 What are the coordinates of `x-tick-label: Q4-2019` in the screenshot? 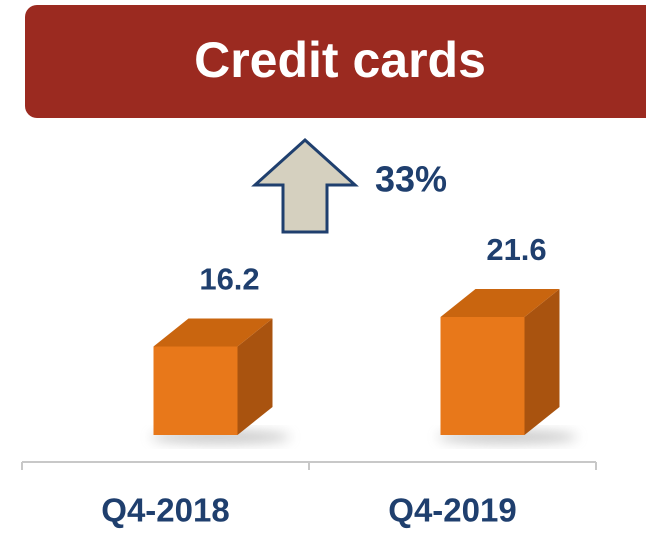 It's located at (452, 510).